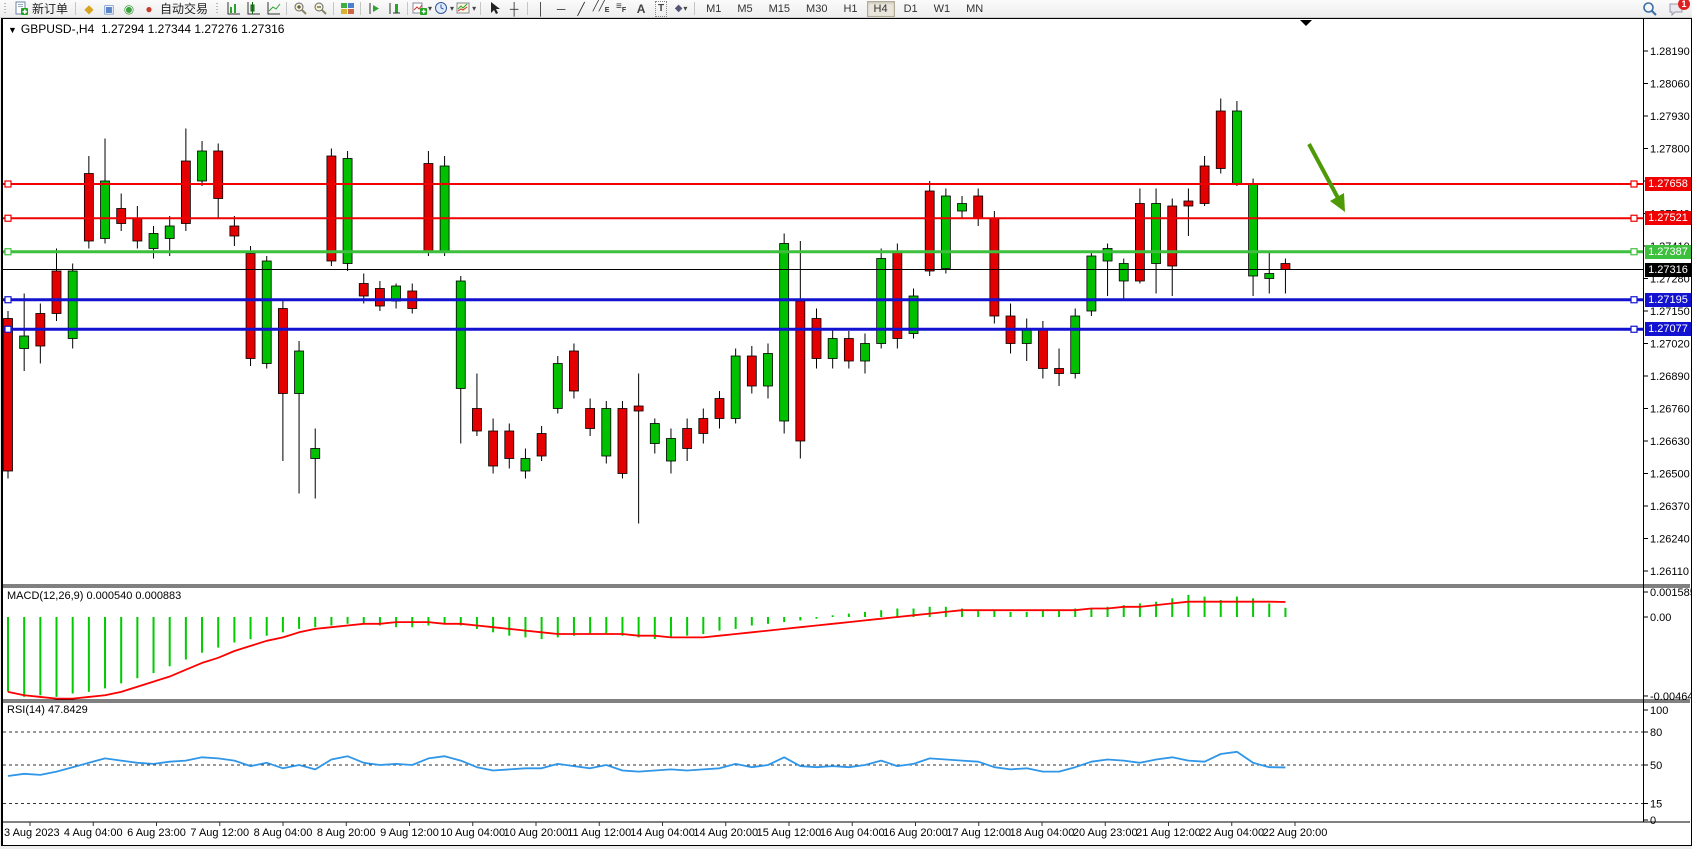 The height and width of the screenshot is (849, 1692). I want to click on indicators-icon: ▾, so click(422, 9).